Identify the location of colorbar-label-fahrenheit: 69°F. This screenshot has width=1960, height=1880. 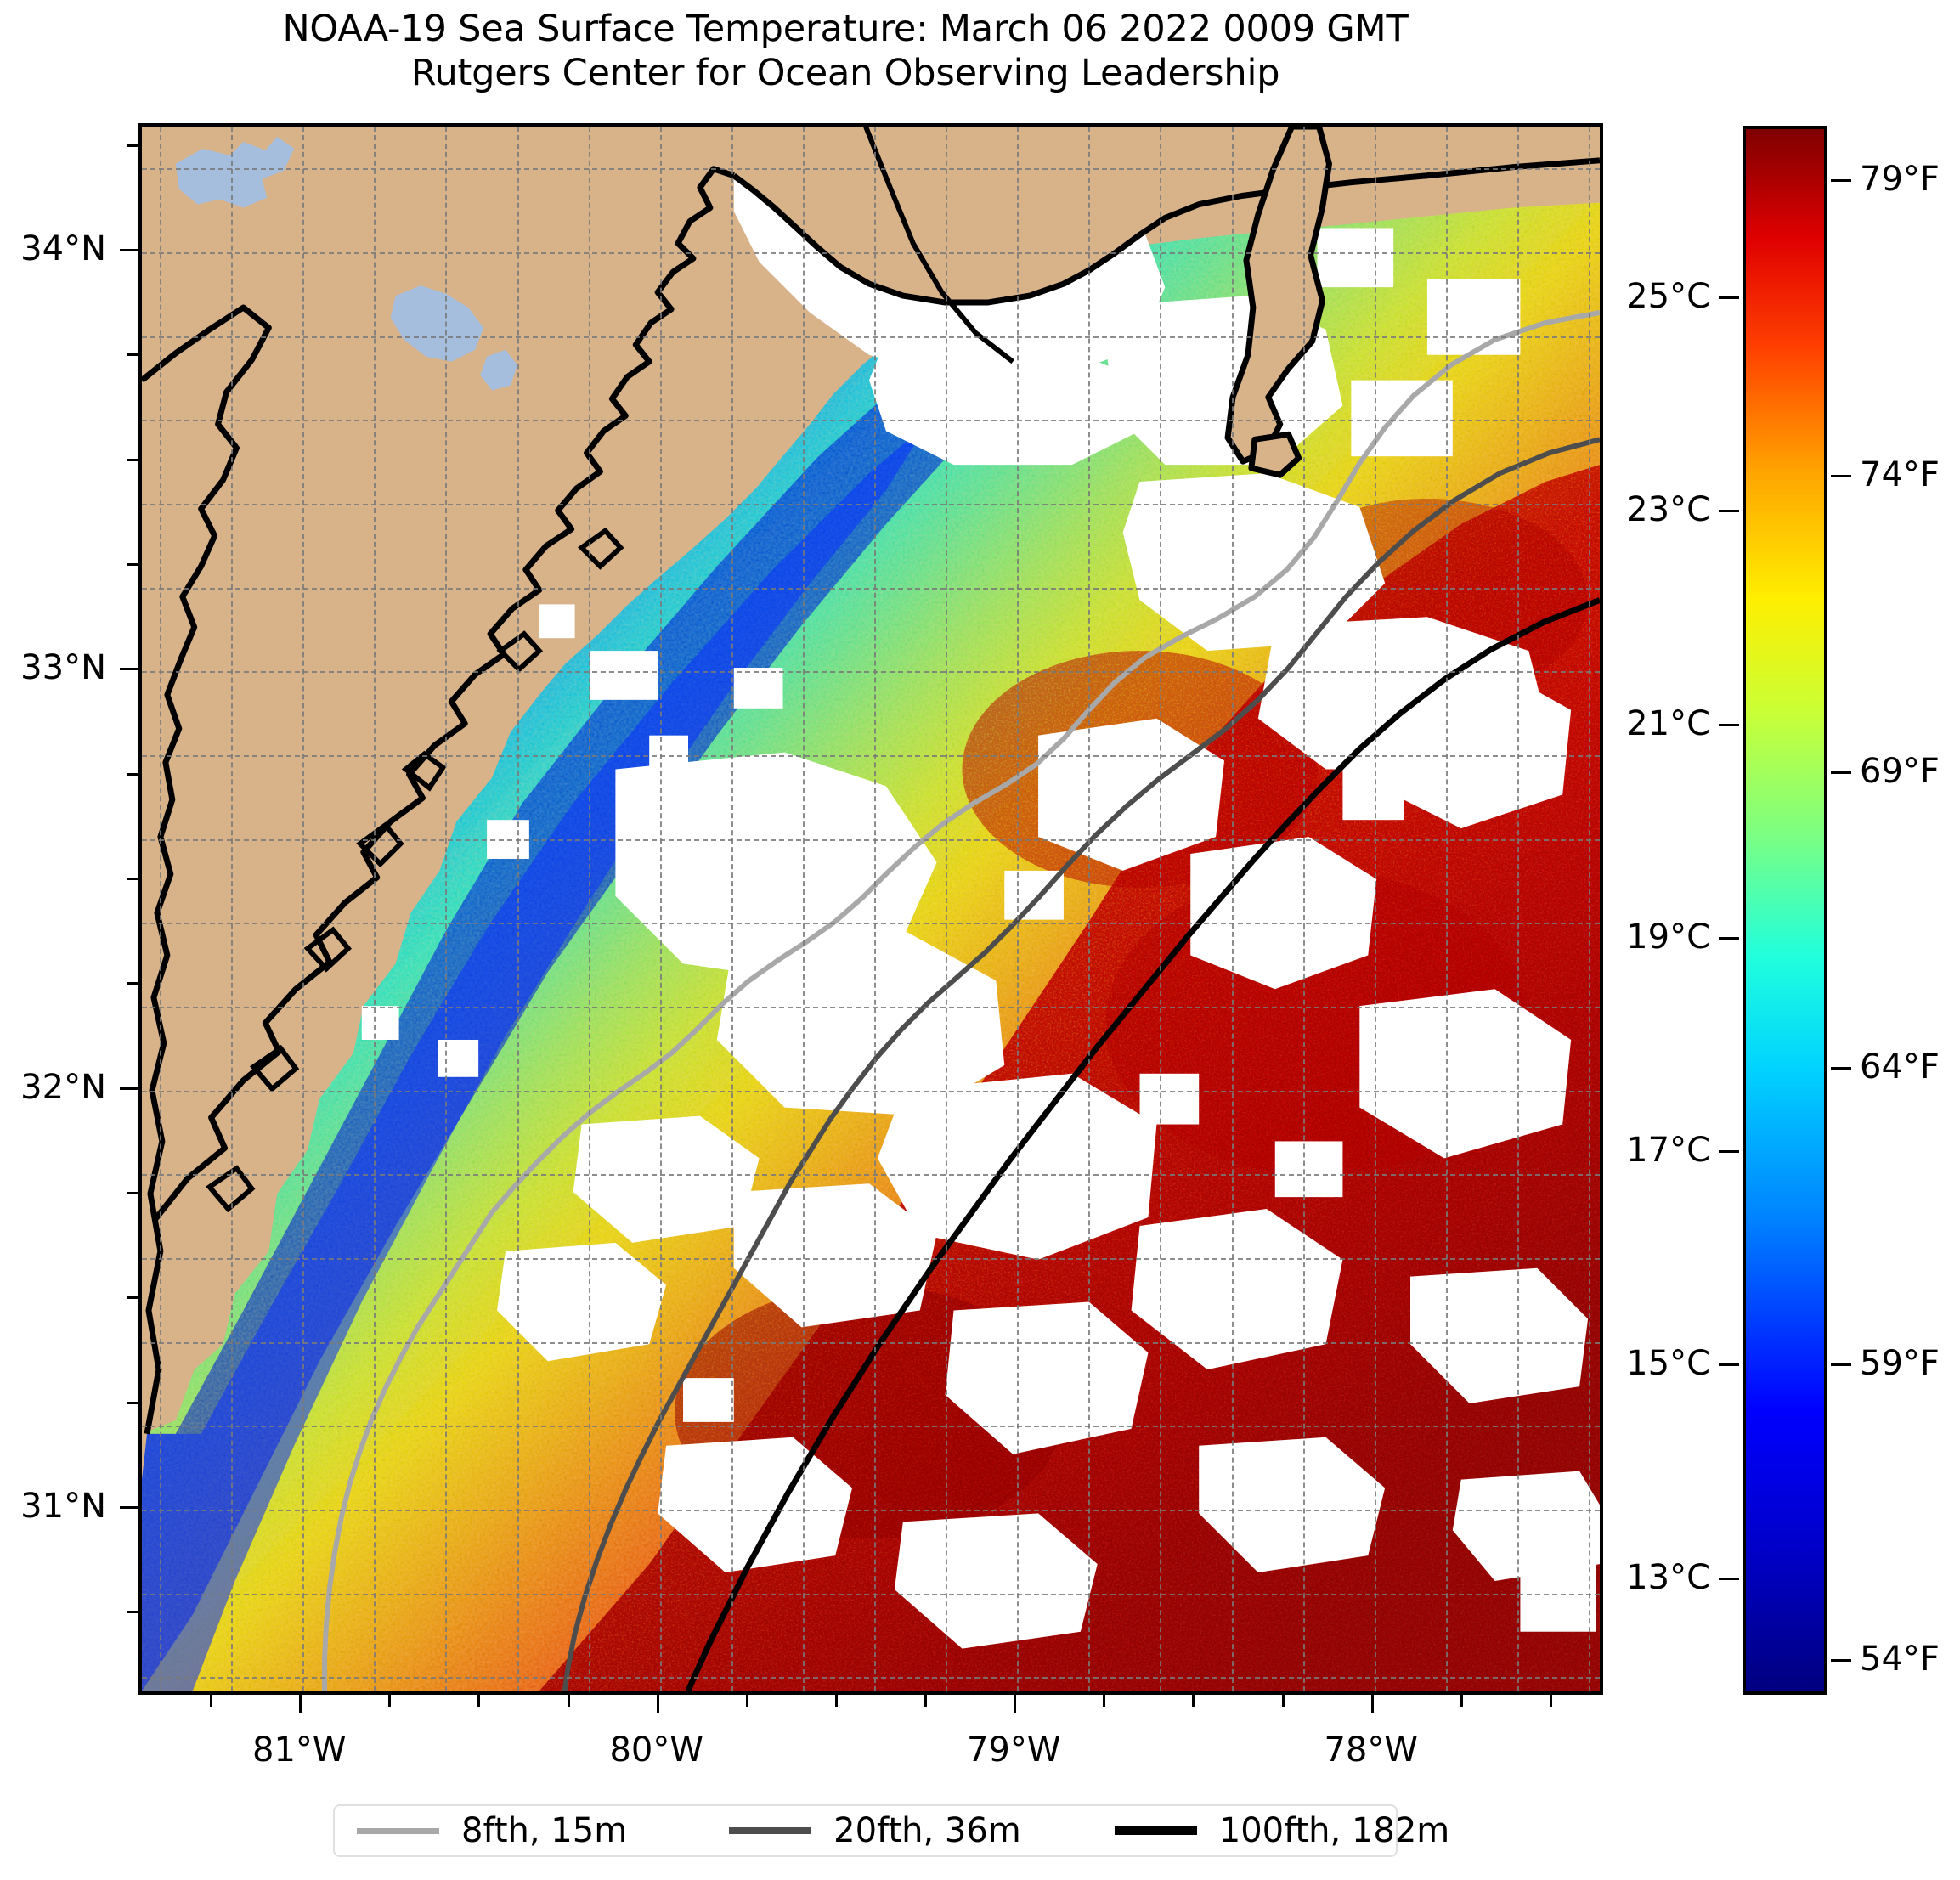
(1900, 771).